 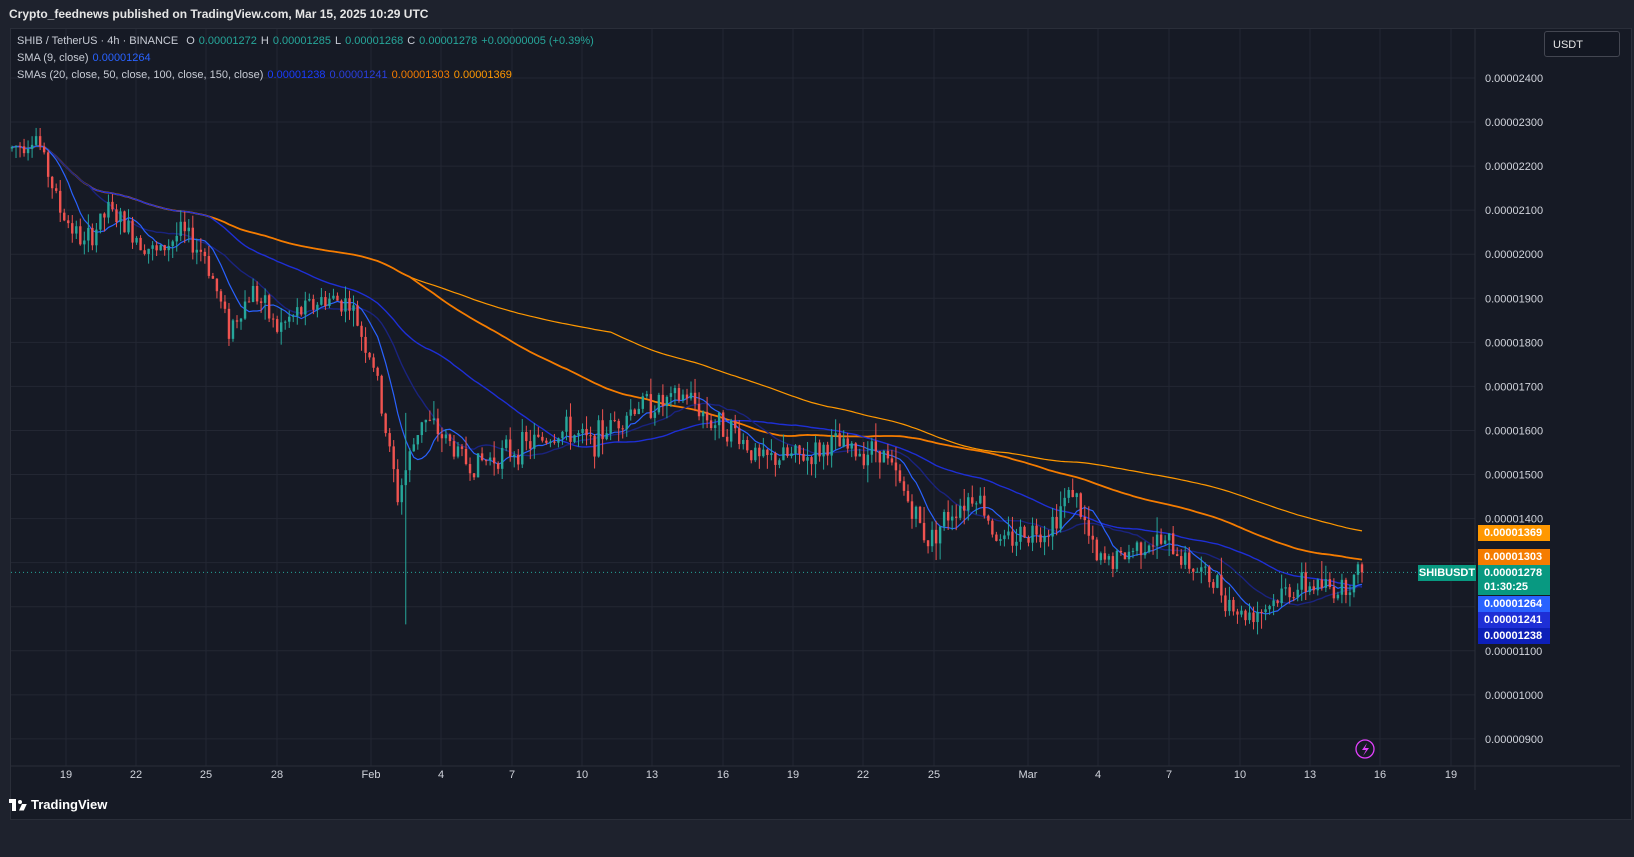 What do you see at coordinates (374, 41) in the screenshot?
I see `low-value: 0.00001268` at bounding box center [374, 41].